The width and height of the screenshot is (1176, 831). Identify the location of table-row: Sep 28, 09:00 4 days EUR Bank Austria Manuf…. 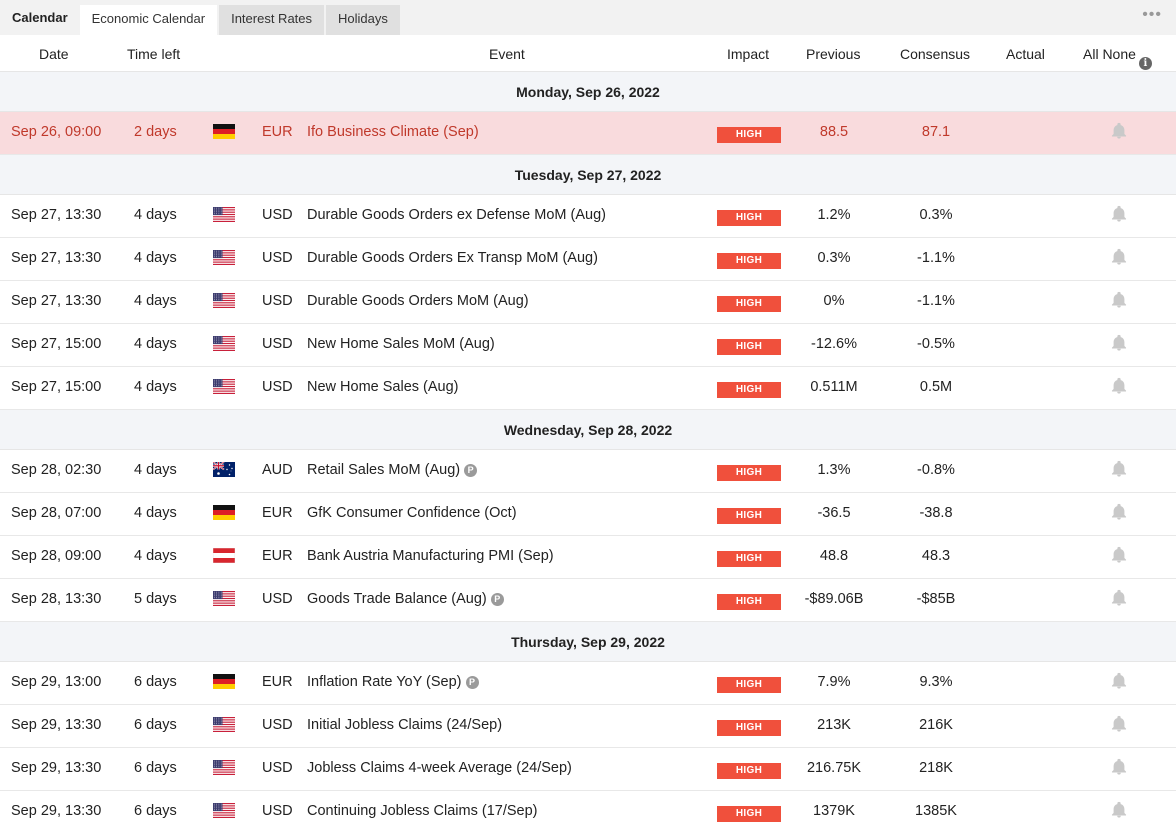
(588, 557).